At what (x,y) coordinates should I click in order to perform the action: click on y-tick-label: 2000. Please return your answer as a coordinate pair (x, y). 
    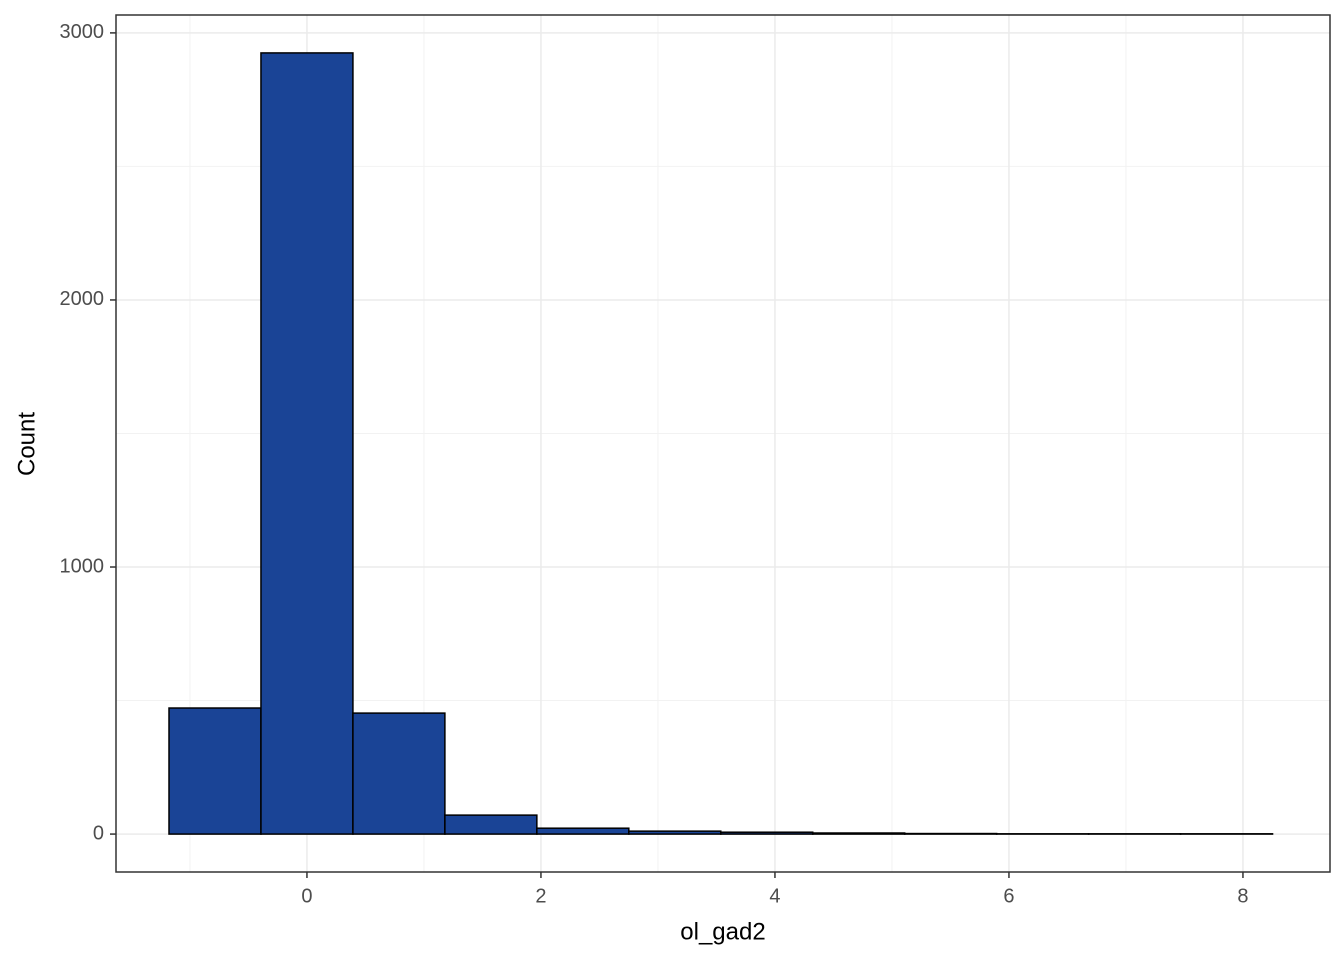
    Looking at the image, I should click on (82, 299).